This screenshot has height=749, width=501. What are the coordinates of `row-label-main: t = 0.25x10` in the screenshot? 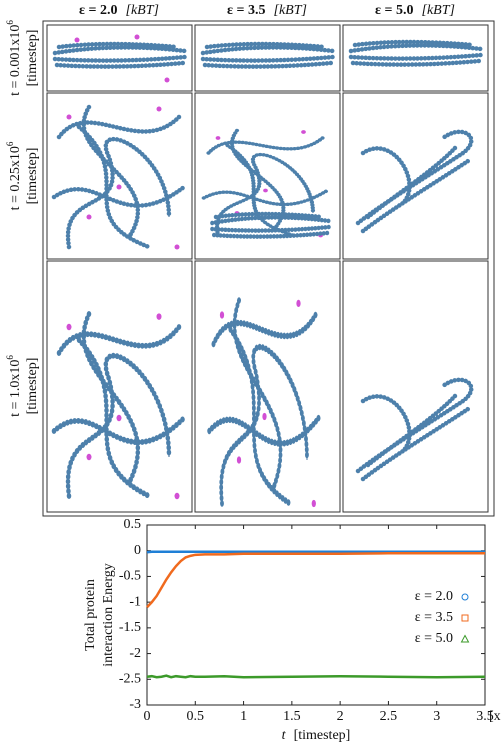 It's located at (15, 178).